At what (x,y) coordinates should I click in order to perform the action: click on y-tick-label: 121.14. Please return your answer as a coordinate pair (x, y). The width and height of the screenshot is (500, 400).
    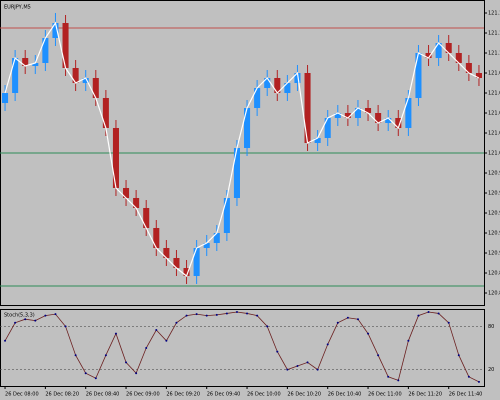
    Looking at the image, I should click on (494, 14).